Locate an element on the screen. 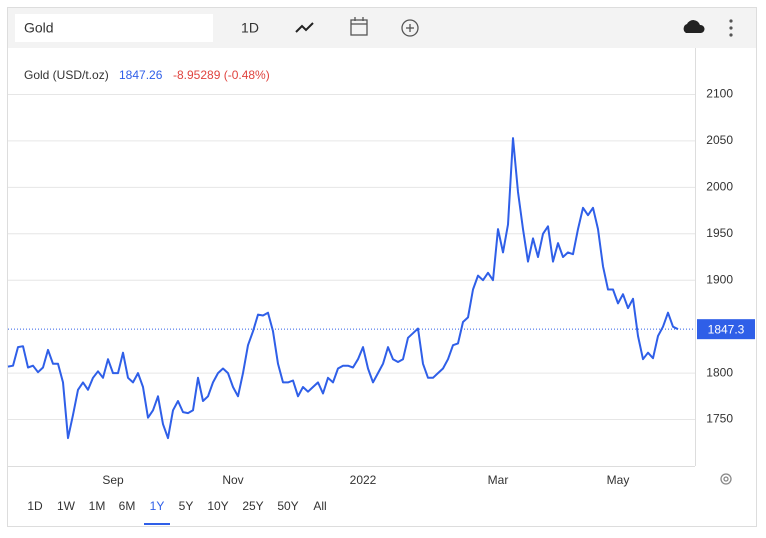 The image size is (766, 538). legend-name: Gold (USD/t.oz) is located at coordinates (66, 75).